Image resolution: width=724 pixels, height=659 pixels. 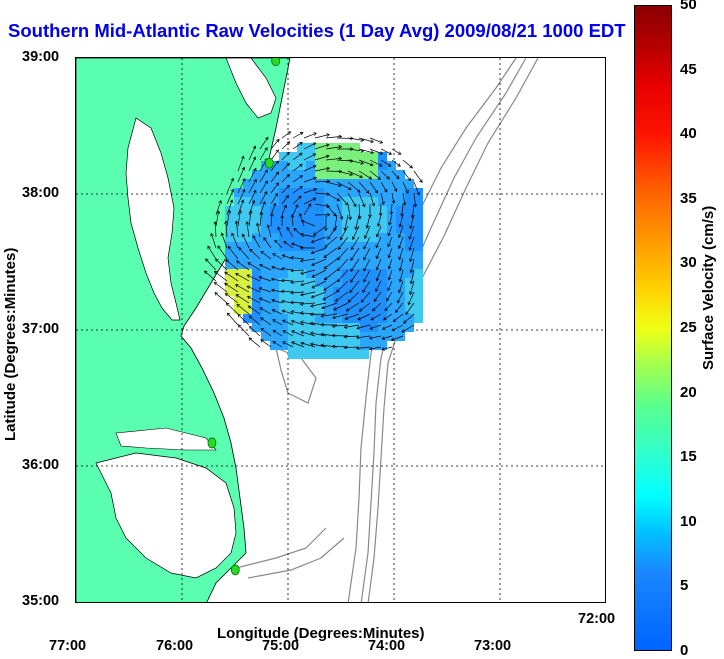 I want to click on colorbar, so click(x=653, y=328).